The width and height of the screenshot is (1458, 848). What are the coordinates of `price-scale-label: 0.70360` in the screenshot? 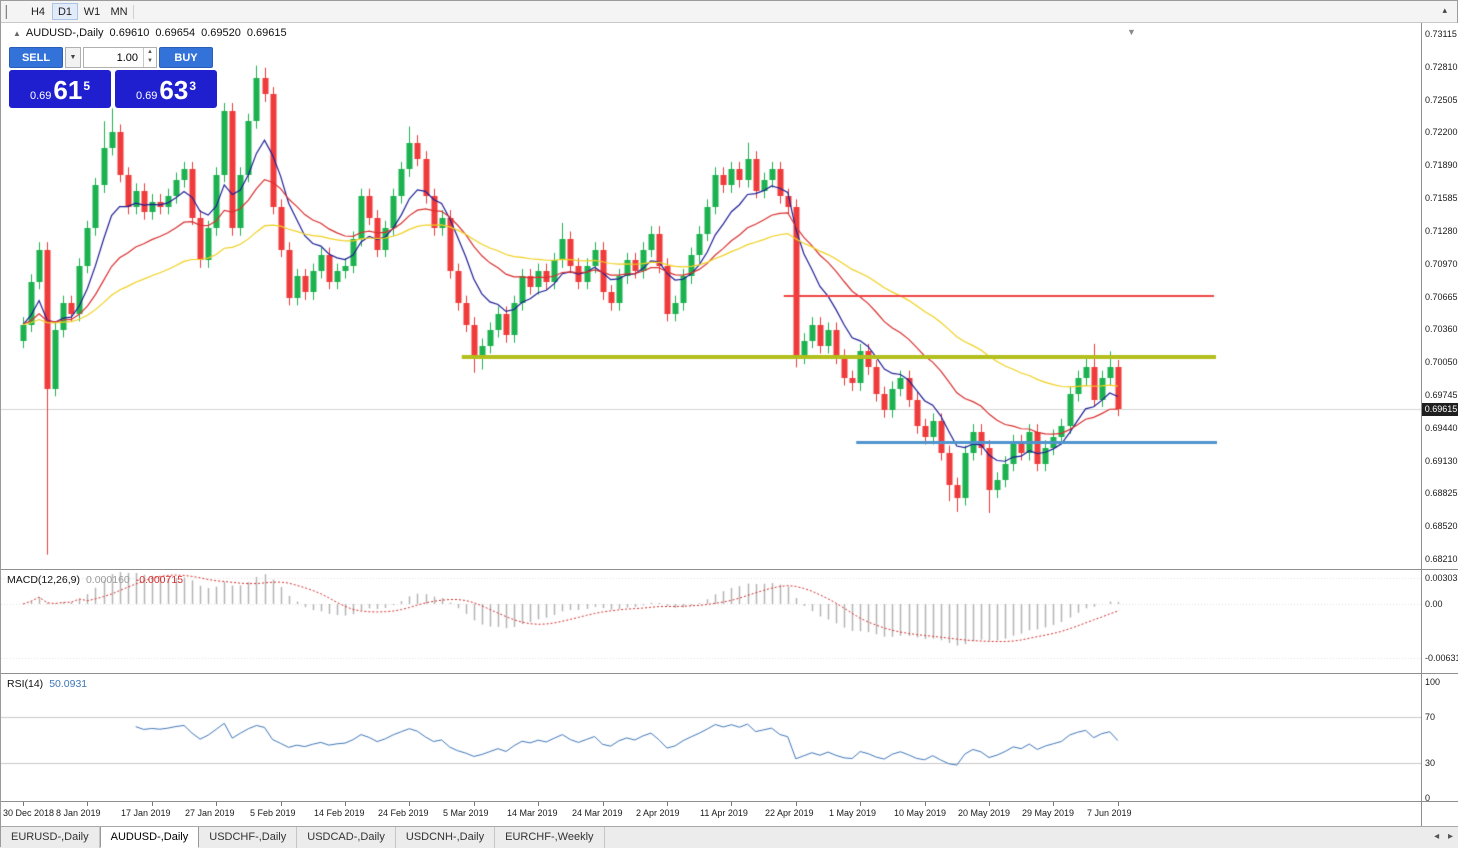 It's located at (1441, 329).